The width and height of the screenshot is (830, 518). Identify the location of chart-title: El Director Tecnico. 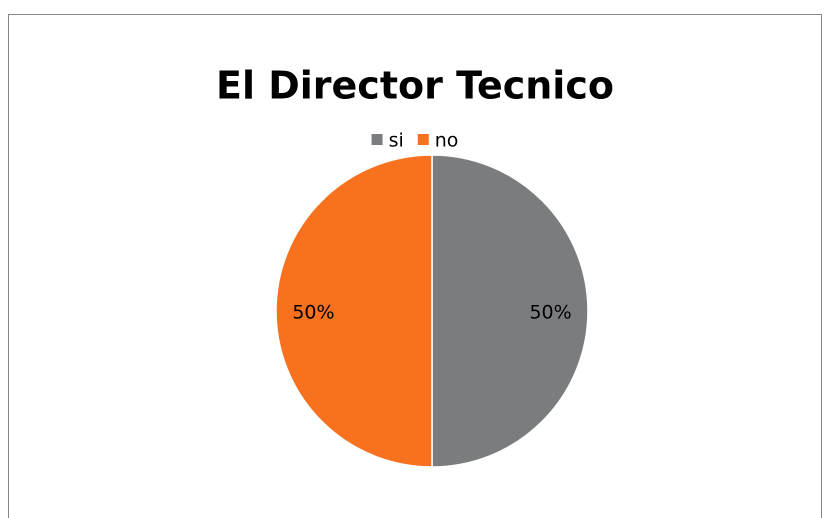
(415, 86).